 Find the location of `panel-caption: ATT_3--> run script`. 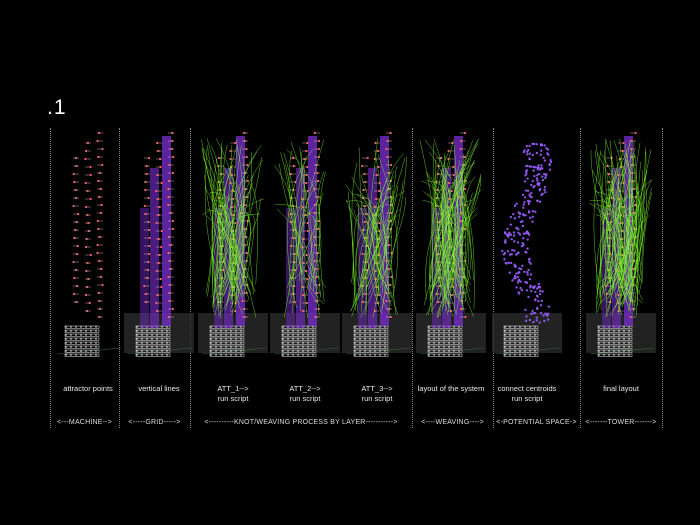

panel-caption: ATT_3--> run script is located at coordinates (377, 394).